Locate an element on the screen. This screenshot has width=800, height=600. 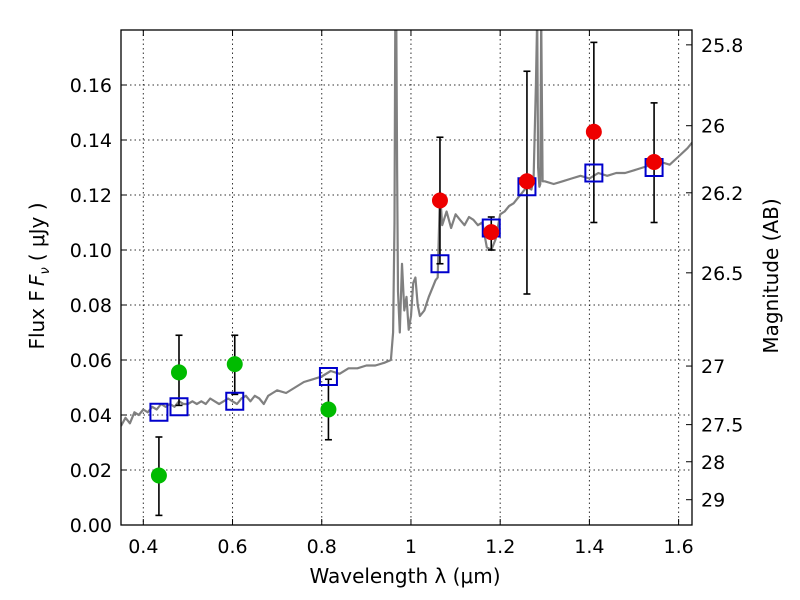
x-tick-label: 1.2 is located at coordinates (500, 547).